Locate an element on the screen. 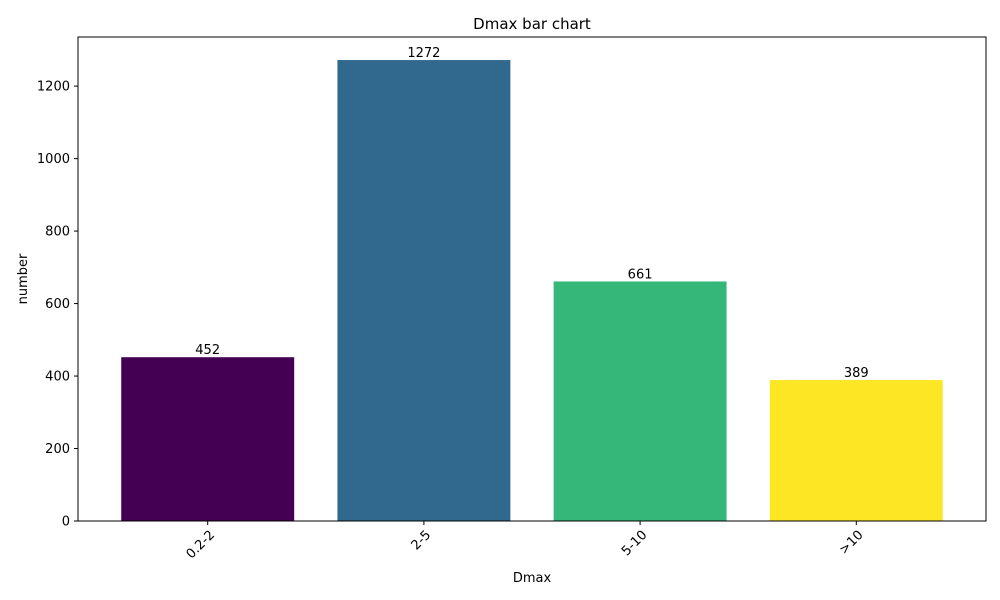 This screenshot has height=600, width=1000. x-axis-label: Dmax is located at coordinates (532, 578).